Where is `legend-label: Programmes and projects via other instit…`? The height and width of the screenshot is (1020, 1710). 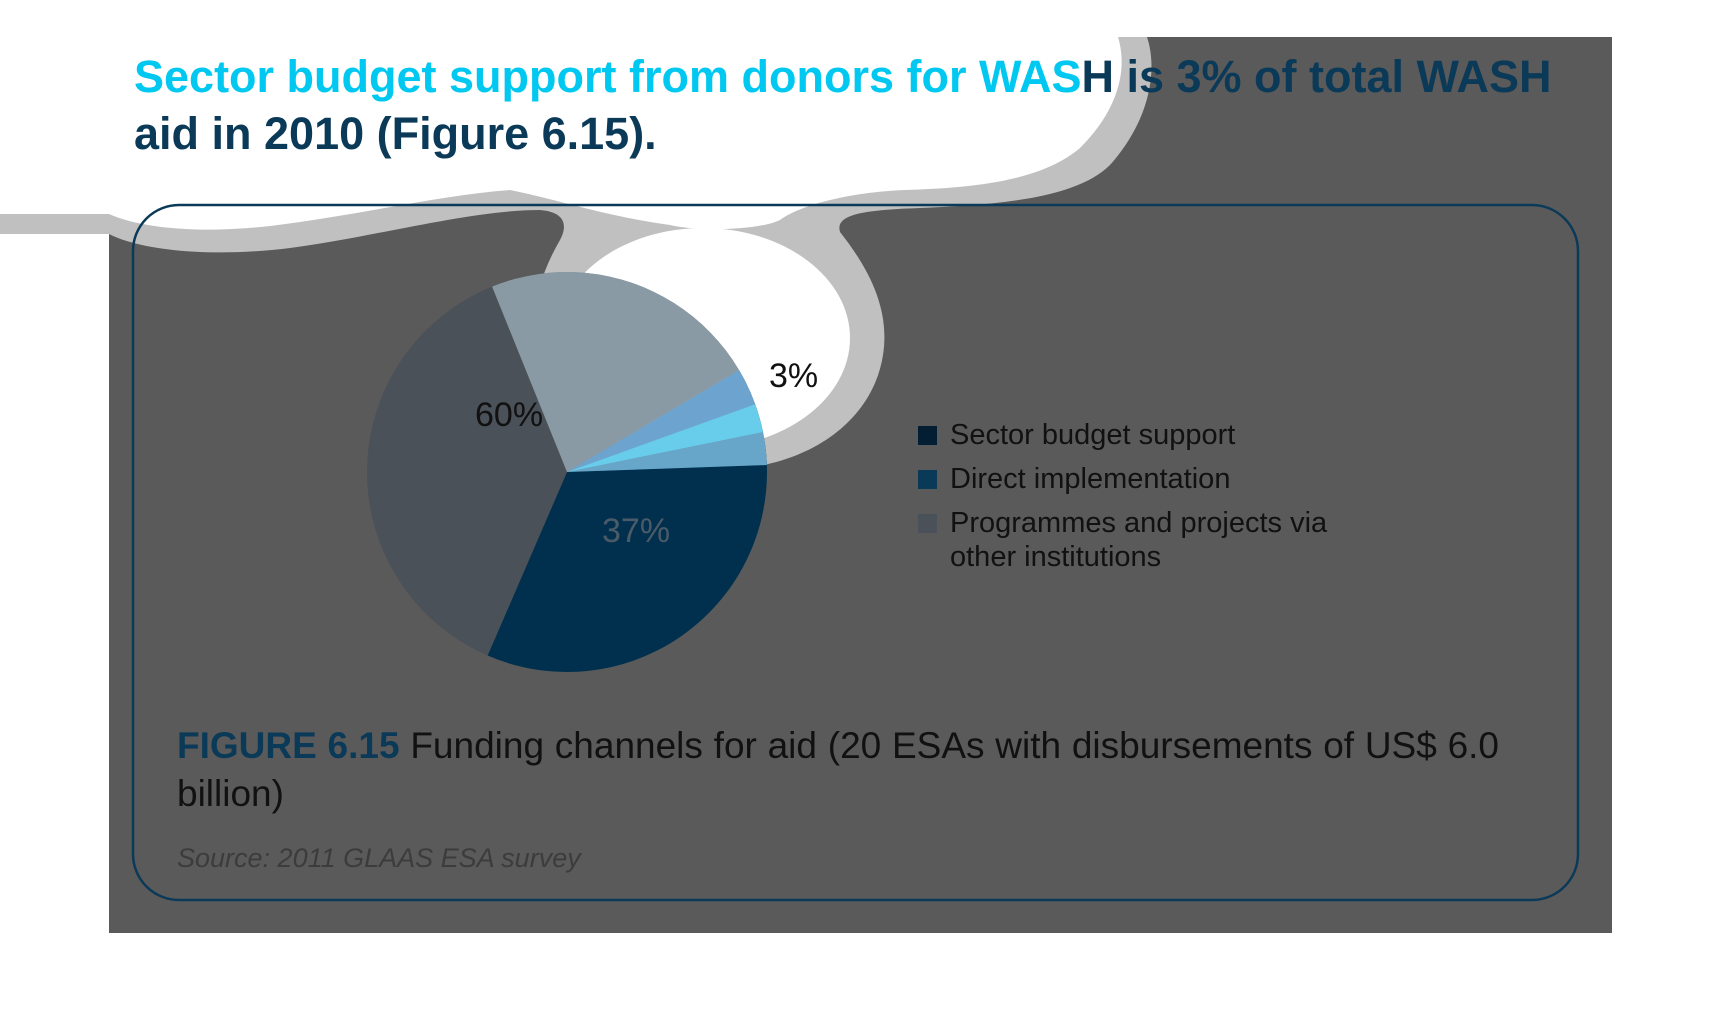
legend-label: Programmes and projects via other instit… is located at coordinates (1139, 540).